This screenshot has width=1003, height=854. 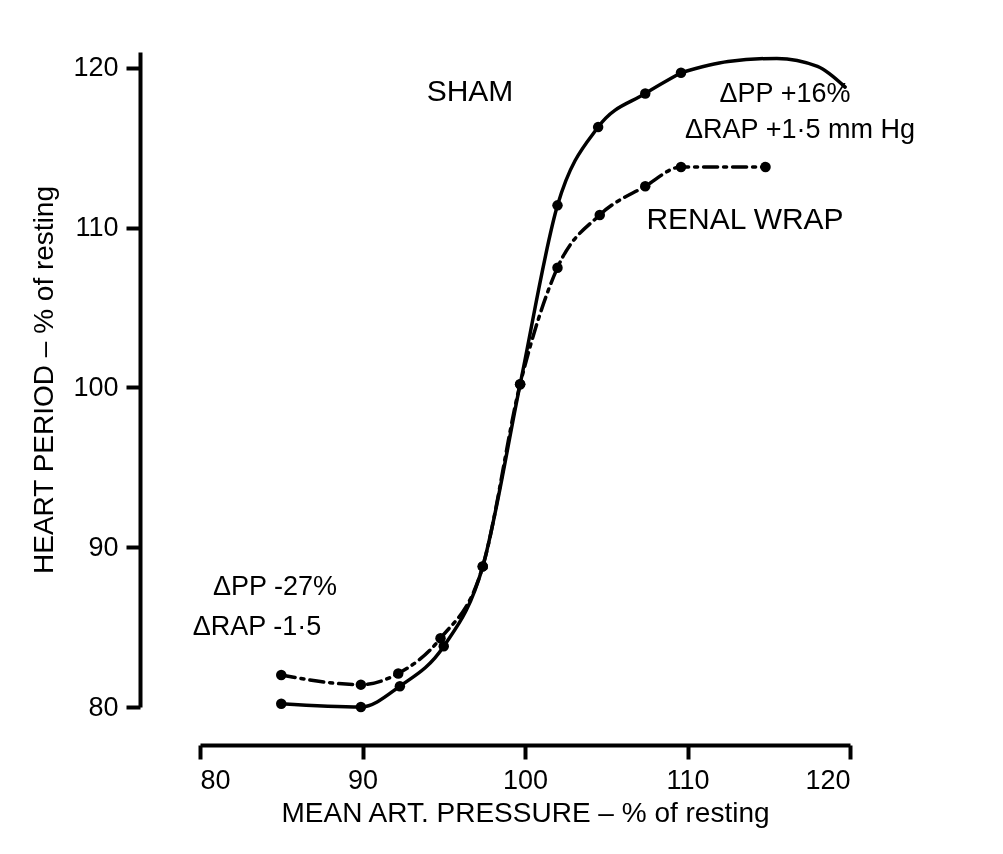 What do you see at coordinates (275, 586) in the screenshot?
I see `annotation: ΔPP -27%` at bounding box center [275, 586].